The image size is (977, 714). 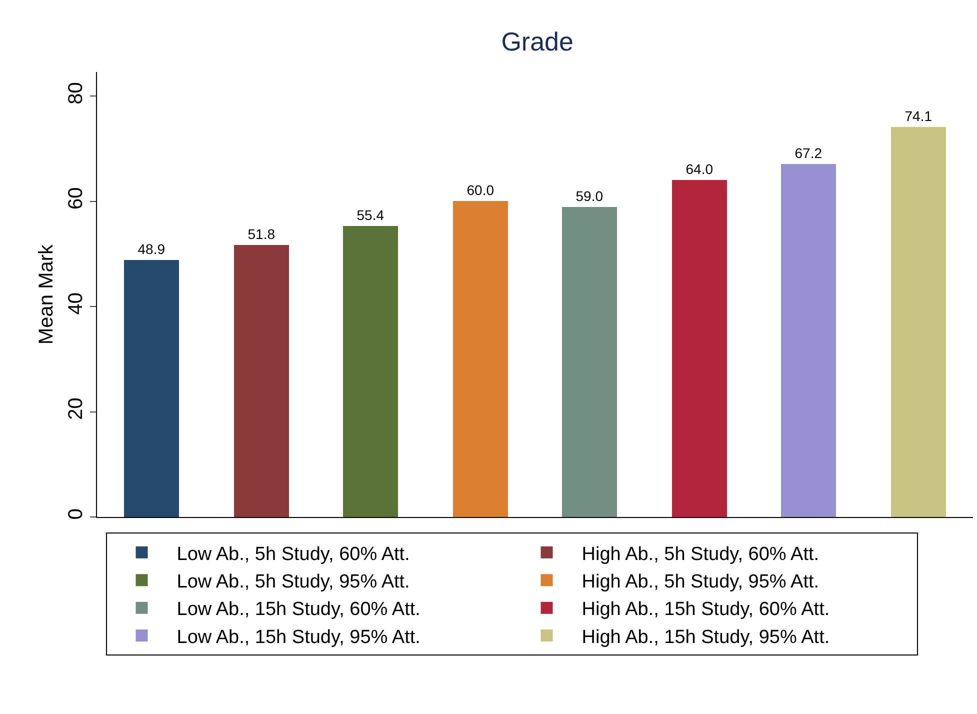 What do you see at coordinates (293, 554) in the screenshot?
I see `legend-label: Low Ab., 5h Study, 60% Att.` at bounding box center [293, 554].